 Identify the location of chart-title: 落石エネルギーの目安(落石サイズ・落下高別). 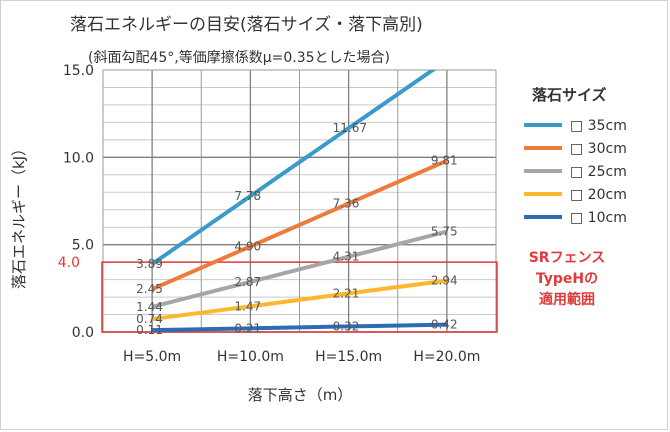
(246, 25).